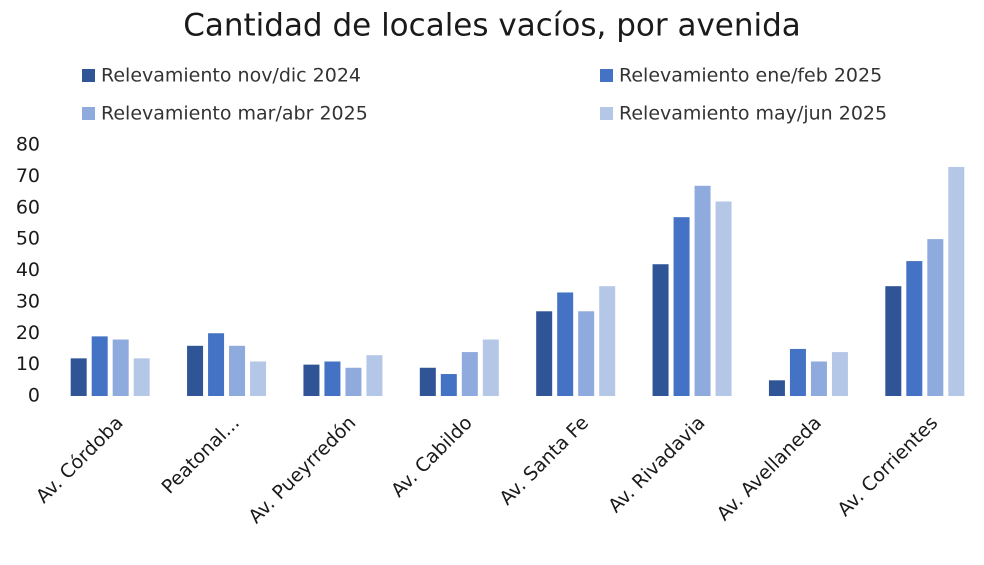 This screenshot has width=984, height=565. I want to click on y-tick-label: 20, so click(28, 333).